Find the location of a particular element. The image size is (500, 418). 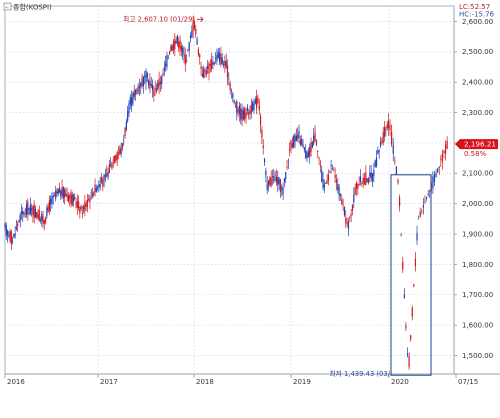

legend: - 종합(KOSPI) is located at coordinates (27, 7).